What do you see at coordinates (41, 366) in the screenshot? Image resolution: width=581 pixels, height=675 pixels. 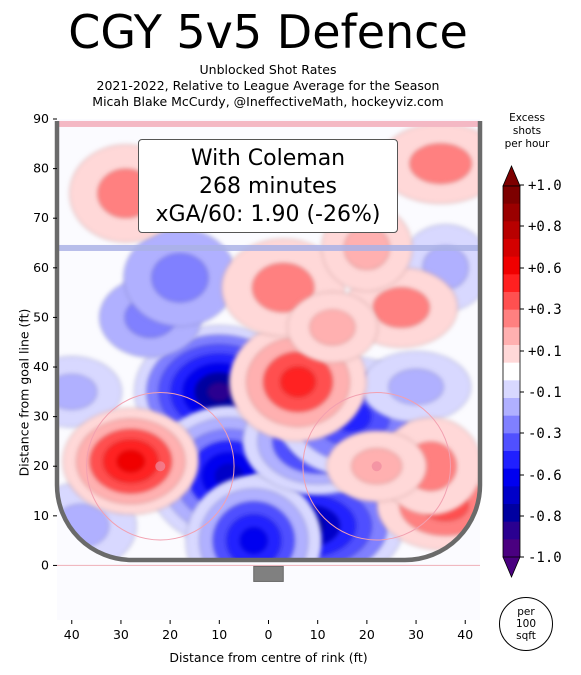 I see `y-tick-label: 40` at bounding box center [41, 366].